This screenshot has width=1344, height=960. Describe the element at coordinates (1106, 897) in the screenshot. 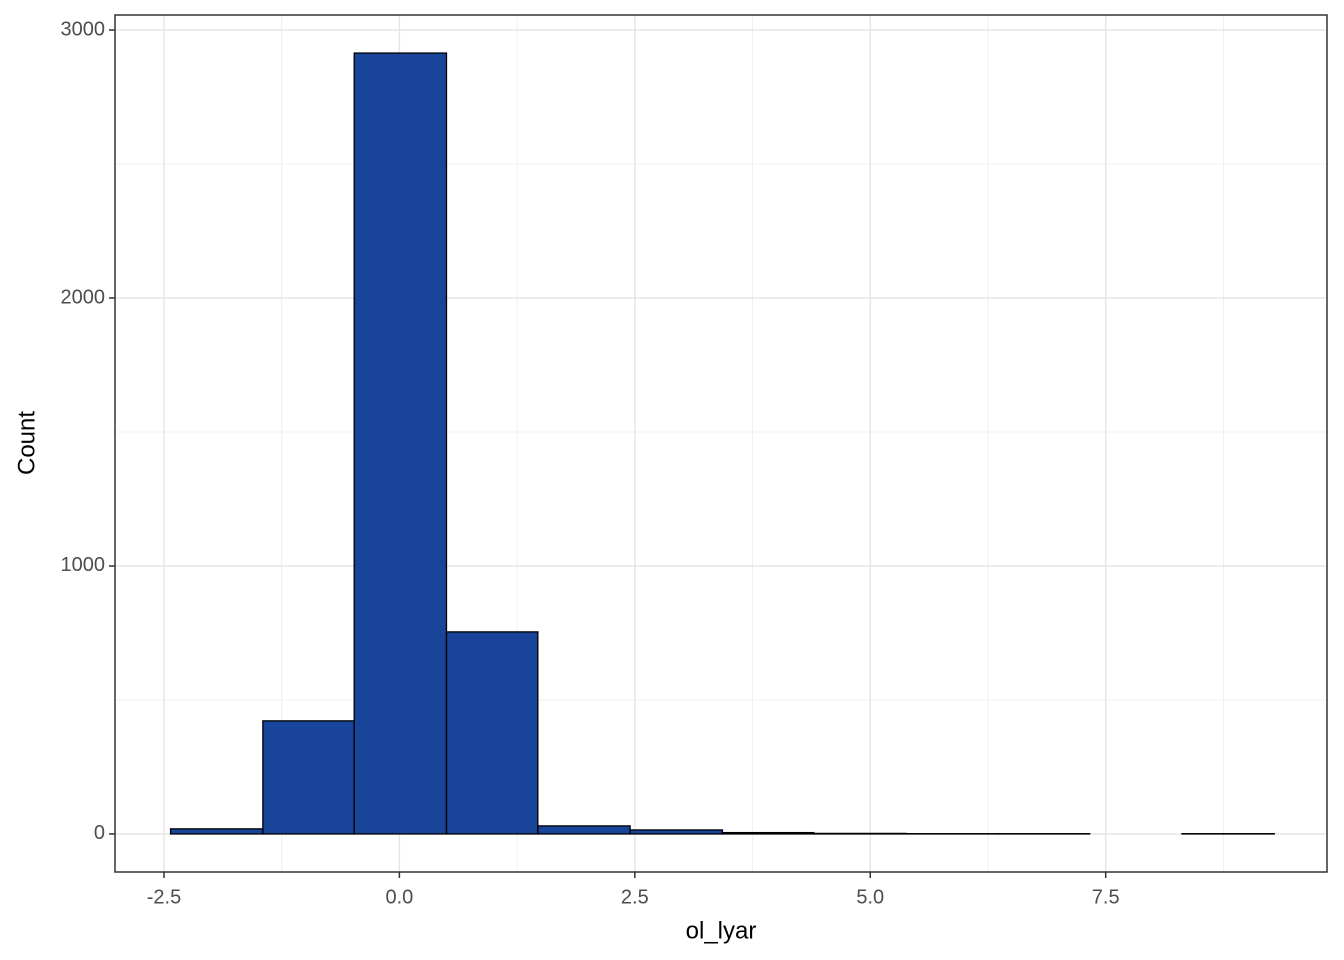

I see `x-tick-label: 7.5` at that location.